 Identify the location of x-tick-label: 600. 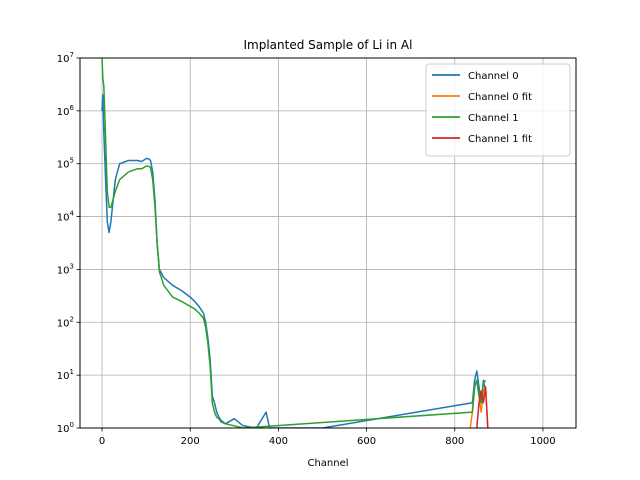
(366, 441).